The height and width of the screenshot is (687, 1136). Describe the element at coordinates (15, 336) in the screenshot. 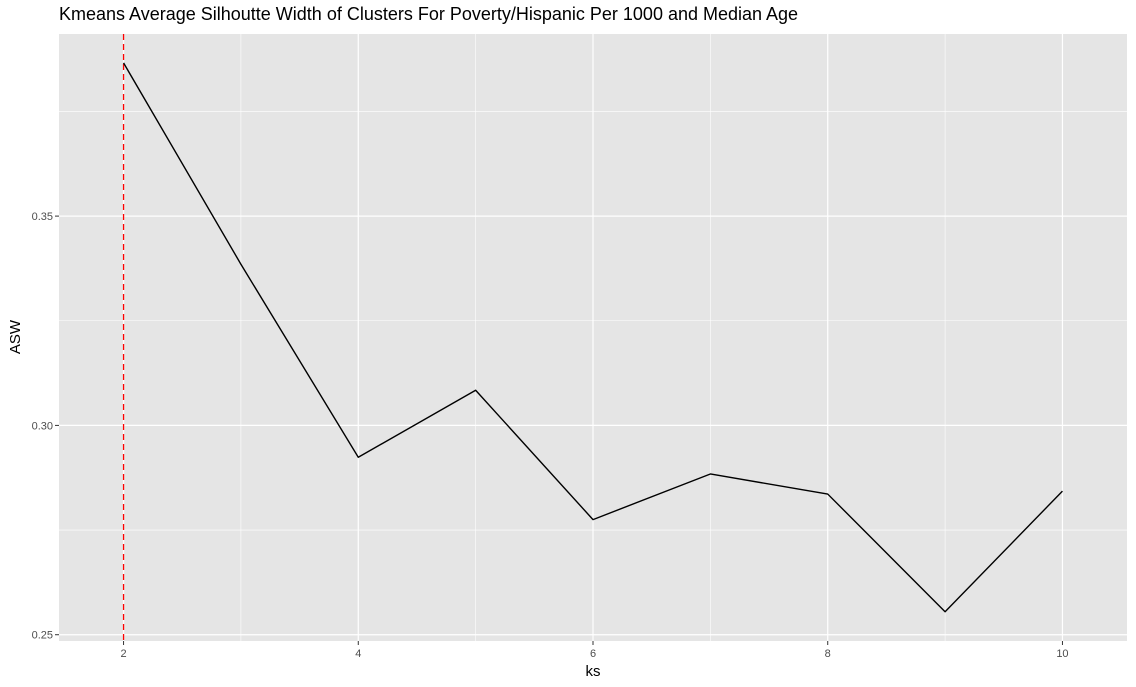

I see `y-axis-label: ASW` at that location.